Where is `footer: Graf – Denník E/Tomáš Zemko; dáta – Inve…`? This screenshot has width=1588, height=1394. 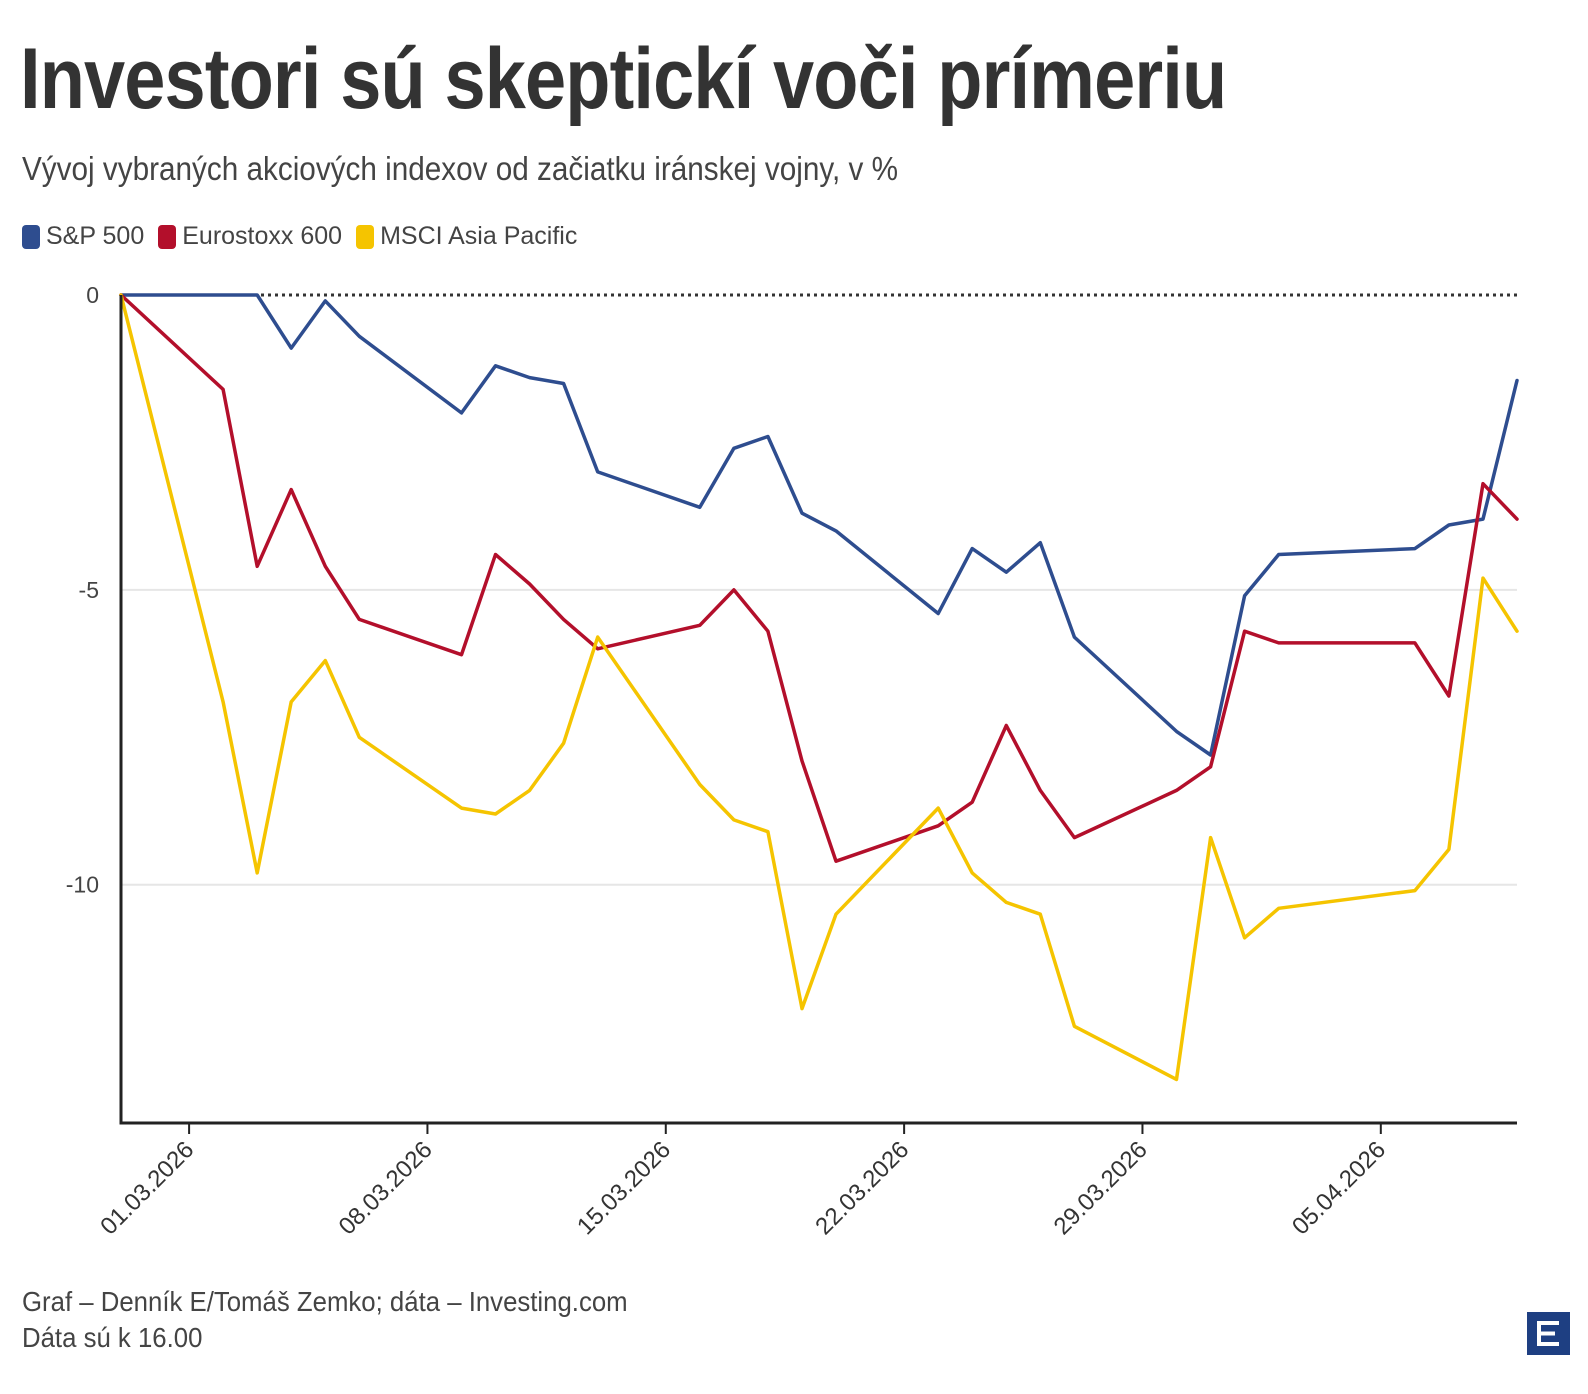 footer: Graf – Denník E/Tomáš Zemko; dáta – Inve… is located at coordinates (325, 1320).